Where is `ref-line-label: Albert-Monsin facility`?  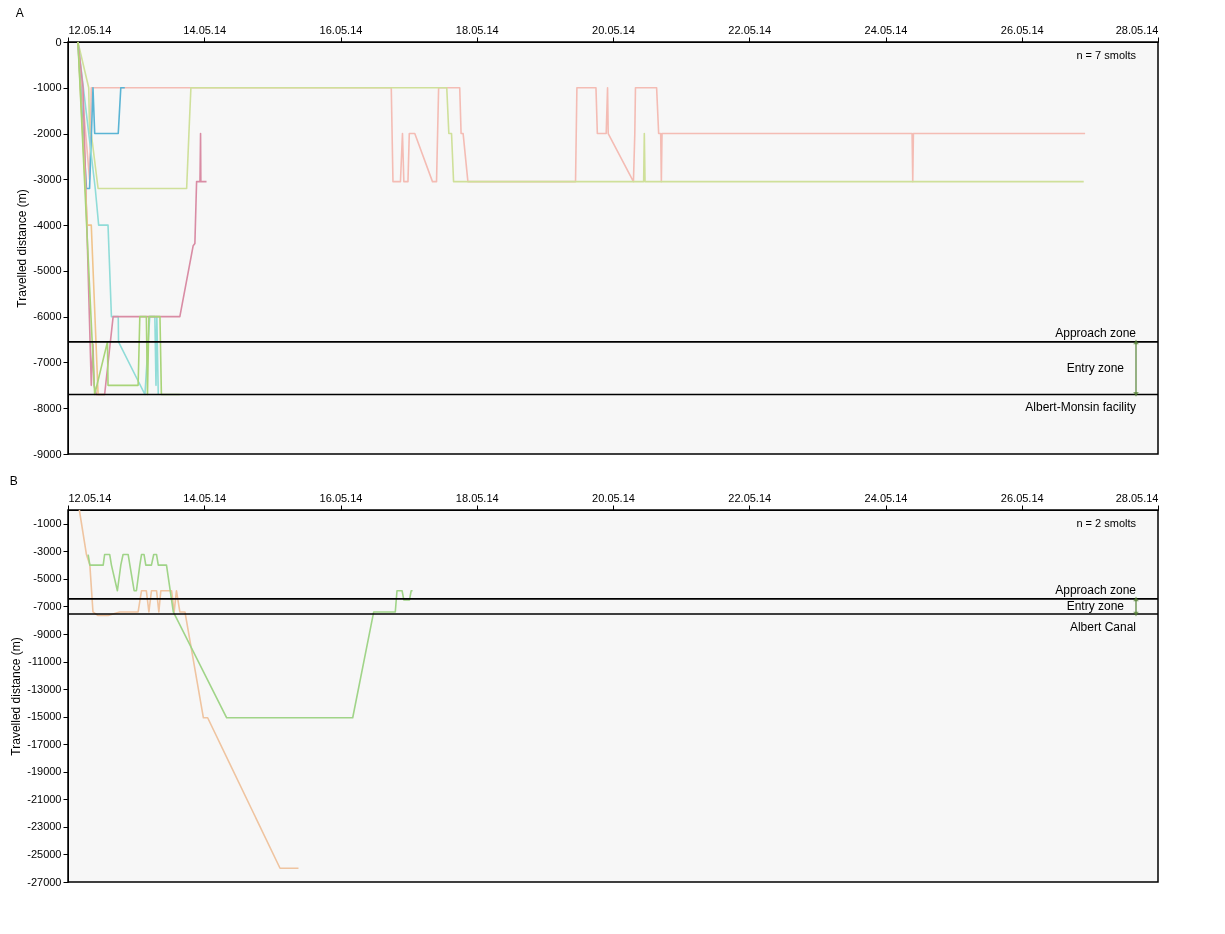
ref-line-label: Albert-Monsin facility is located at coordinates (1080, 407).